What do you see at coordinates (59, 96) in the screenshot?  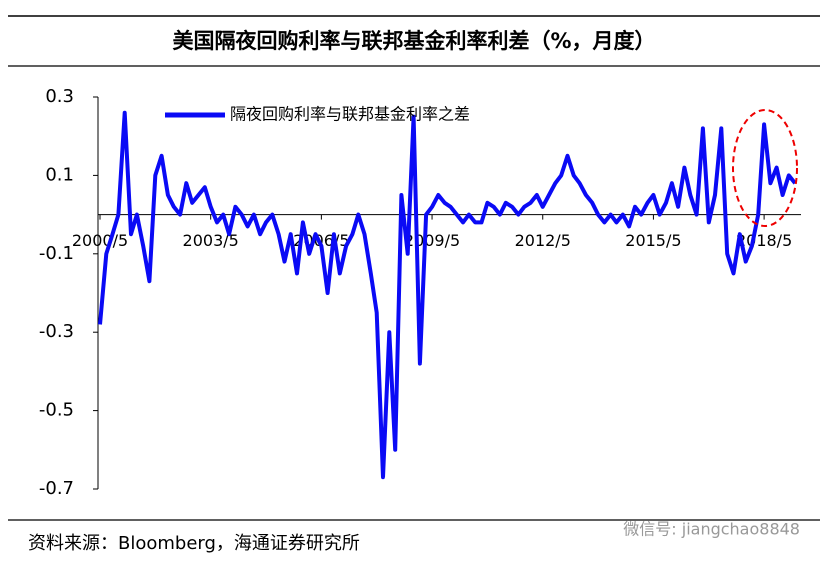 I see `y-tick-label: 0.3` at bounding box center [59, 96].